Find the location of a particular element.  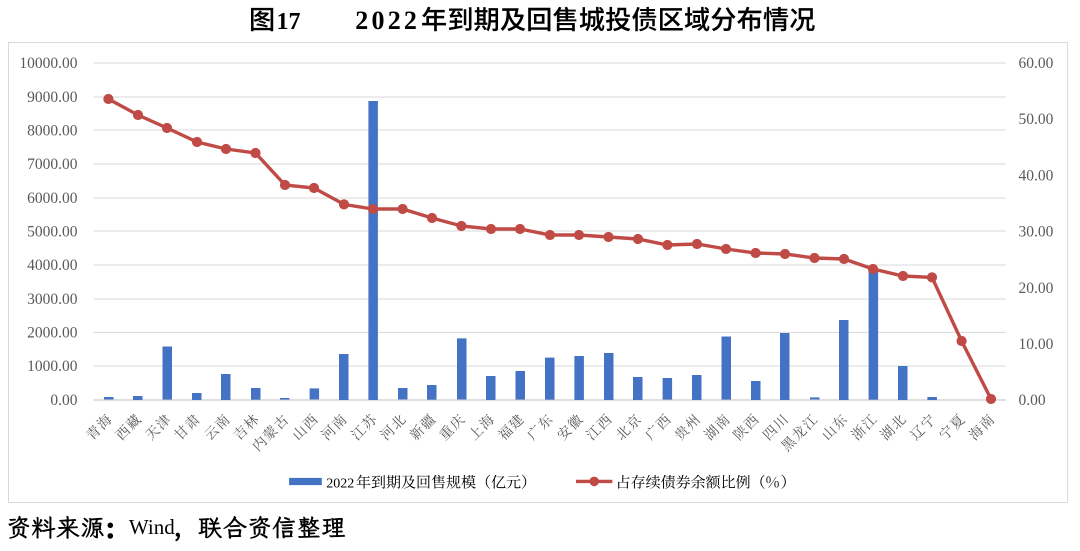

svg-text: 4000.00 is located at coordinates (52, 265).